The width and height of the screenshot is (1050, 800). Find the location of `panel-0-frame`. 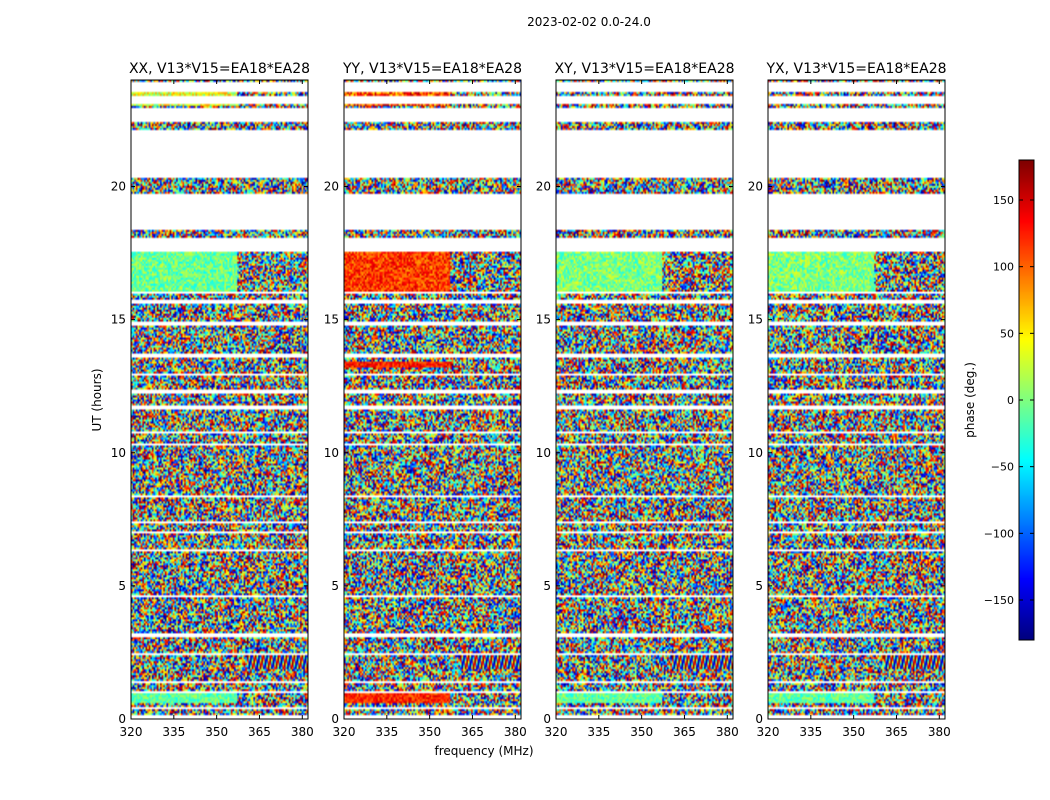

panel-0-frame is located at coordinates (219, 399).